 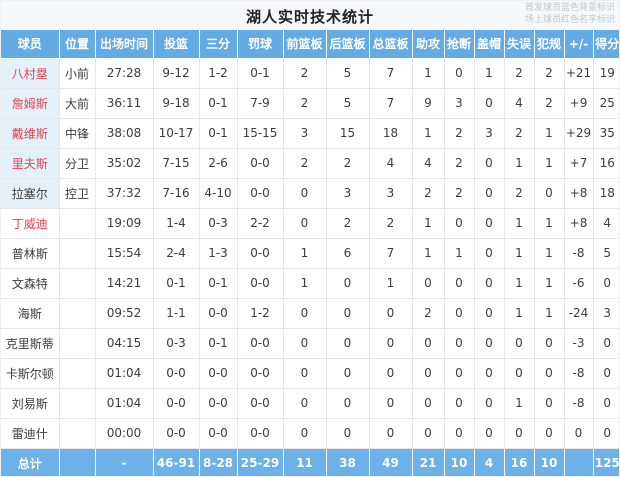 I want to click on stat-cell: 0-3, so click(x=218, y=223).